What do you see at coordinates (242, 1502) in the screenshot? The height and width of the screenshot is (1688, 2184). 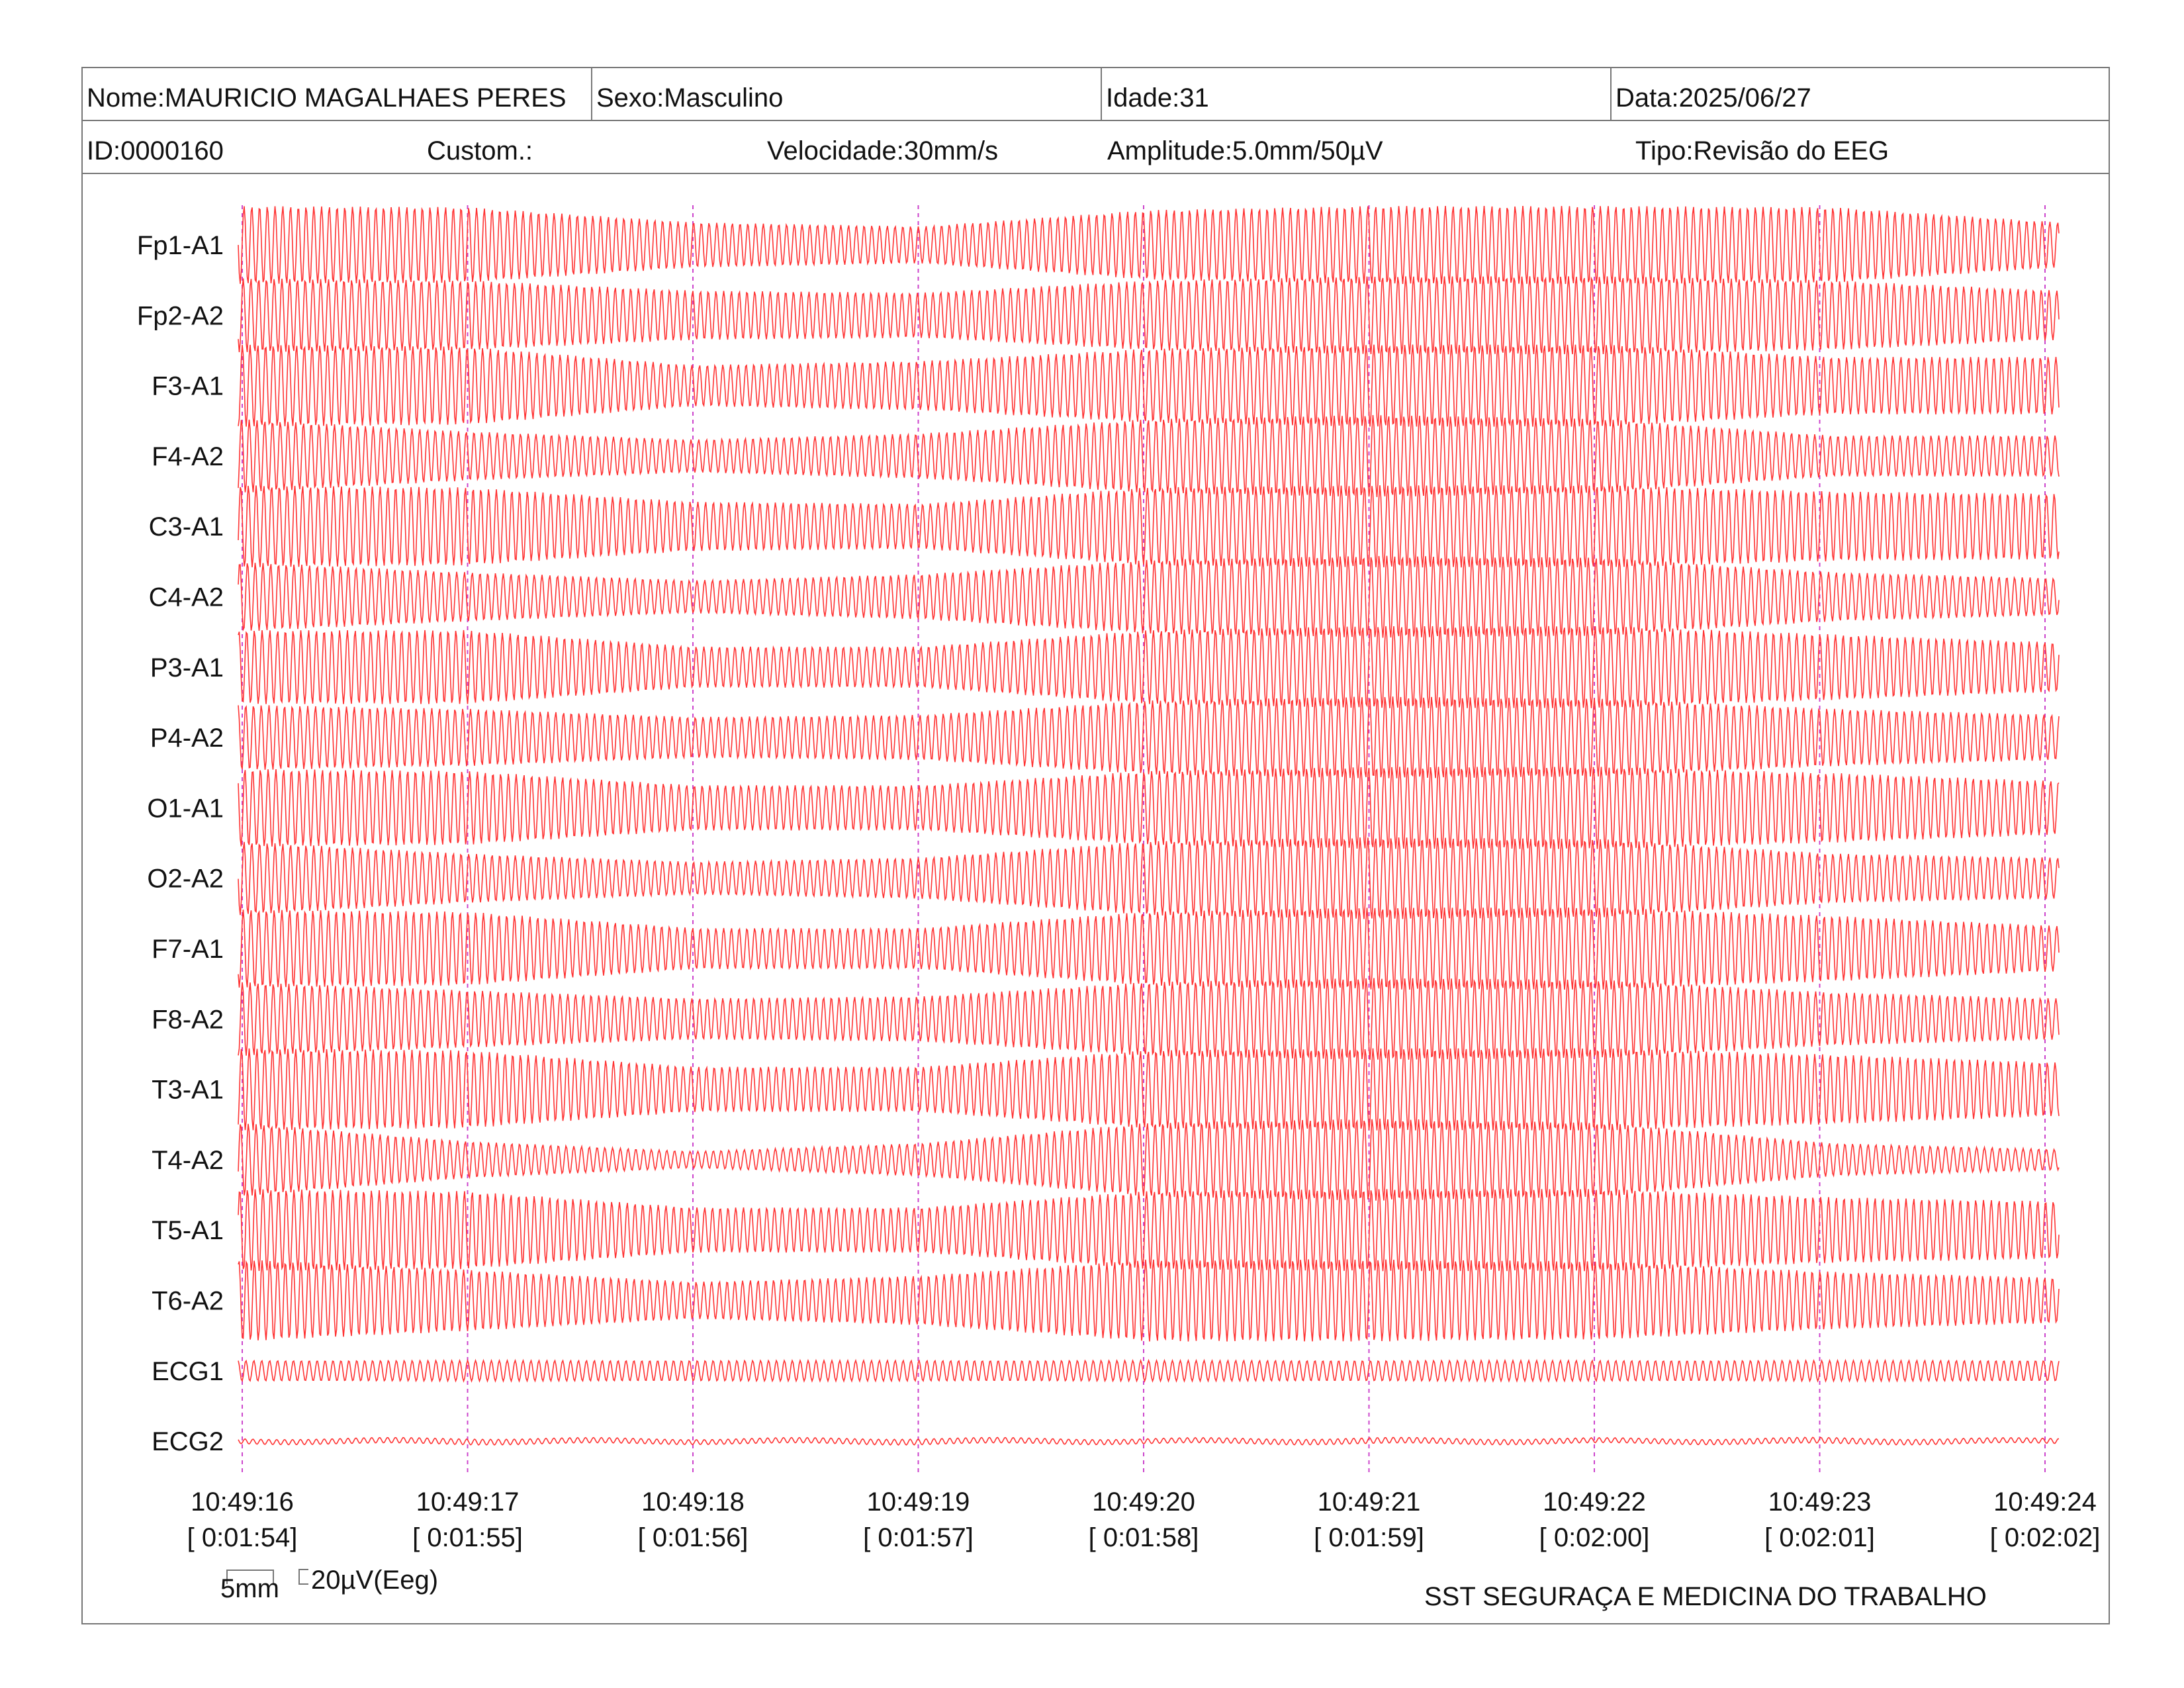 I see `time-clock-label: 10:49:16` at bounding box center [242, 1502].